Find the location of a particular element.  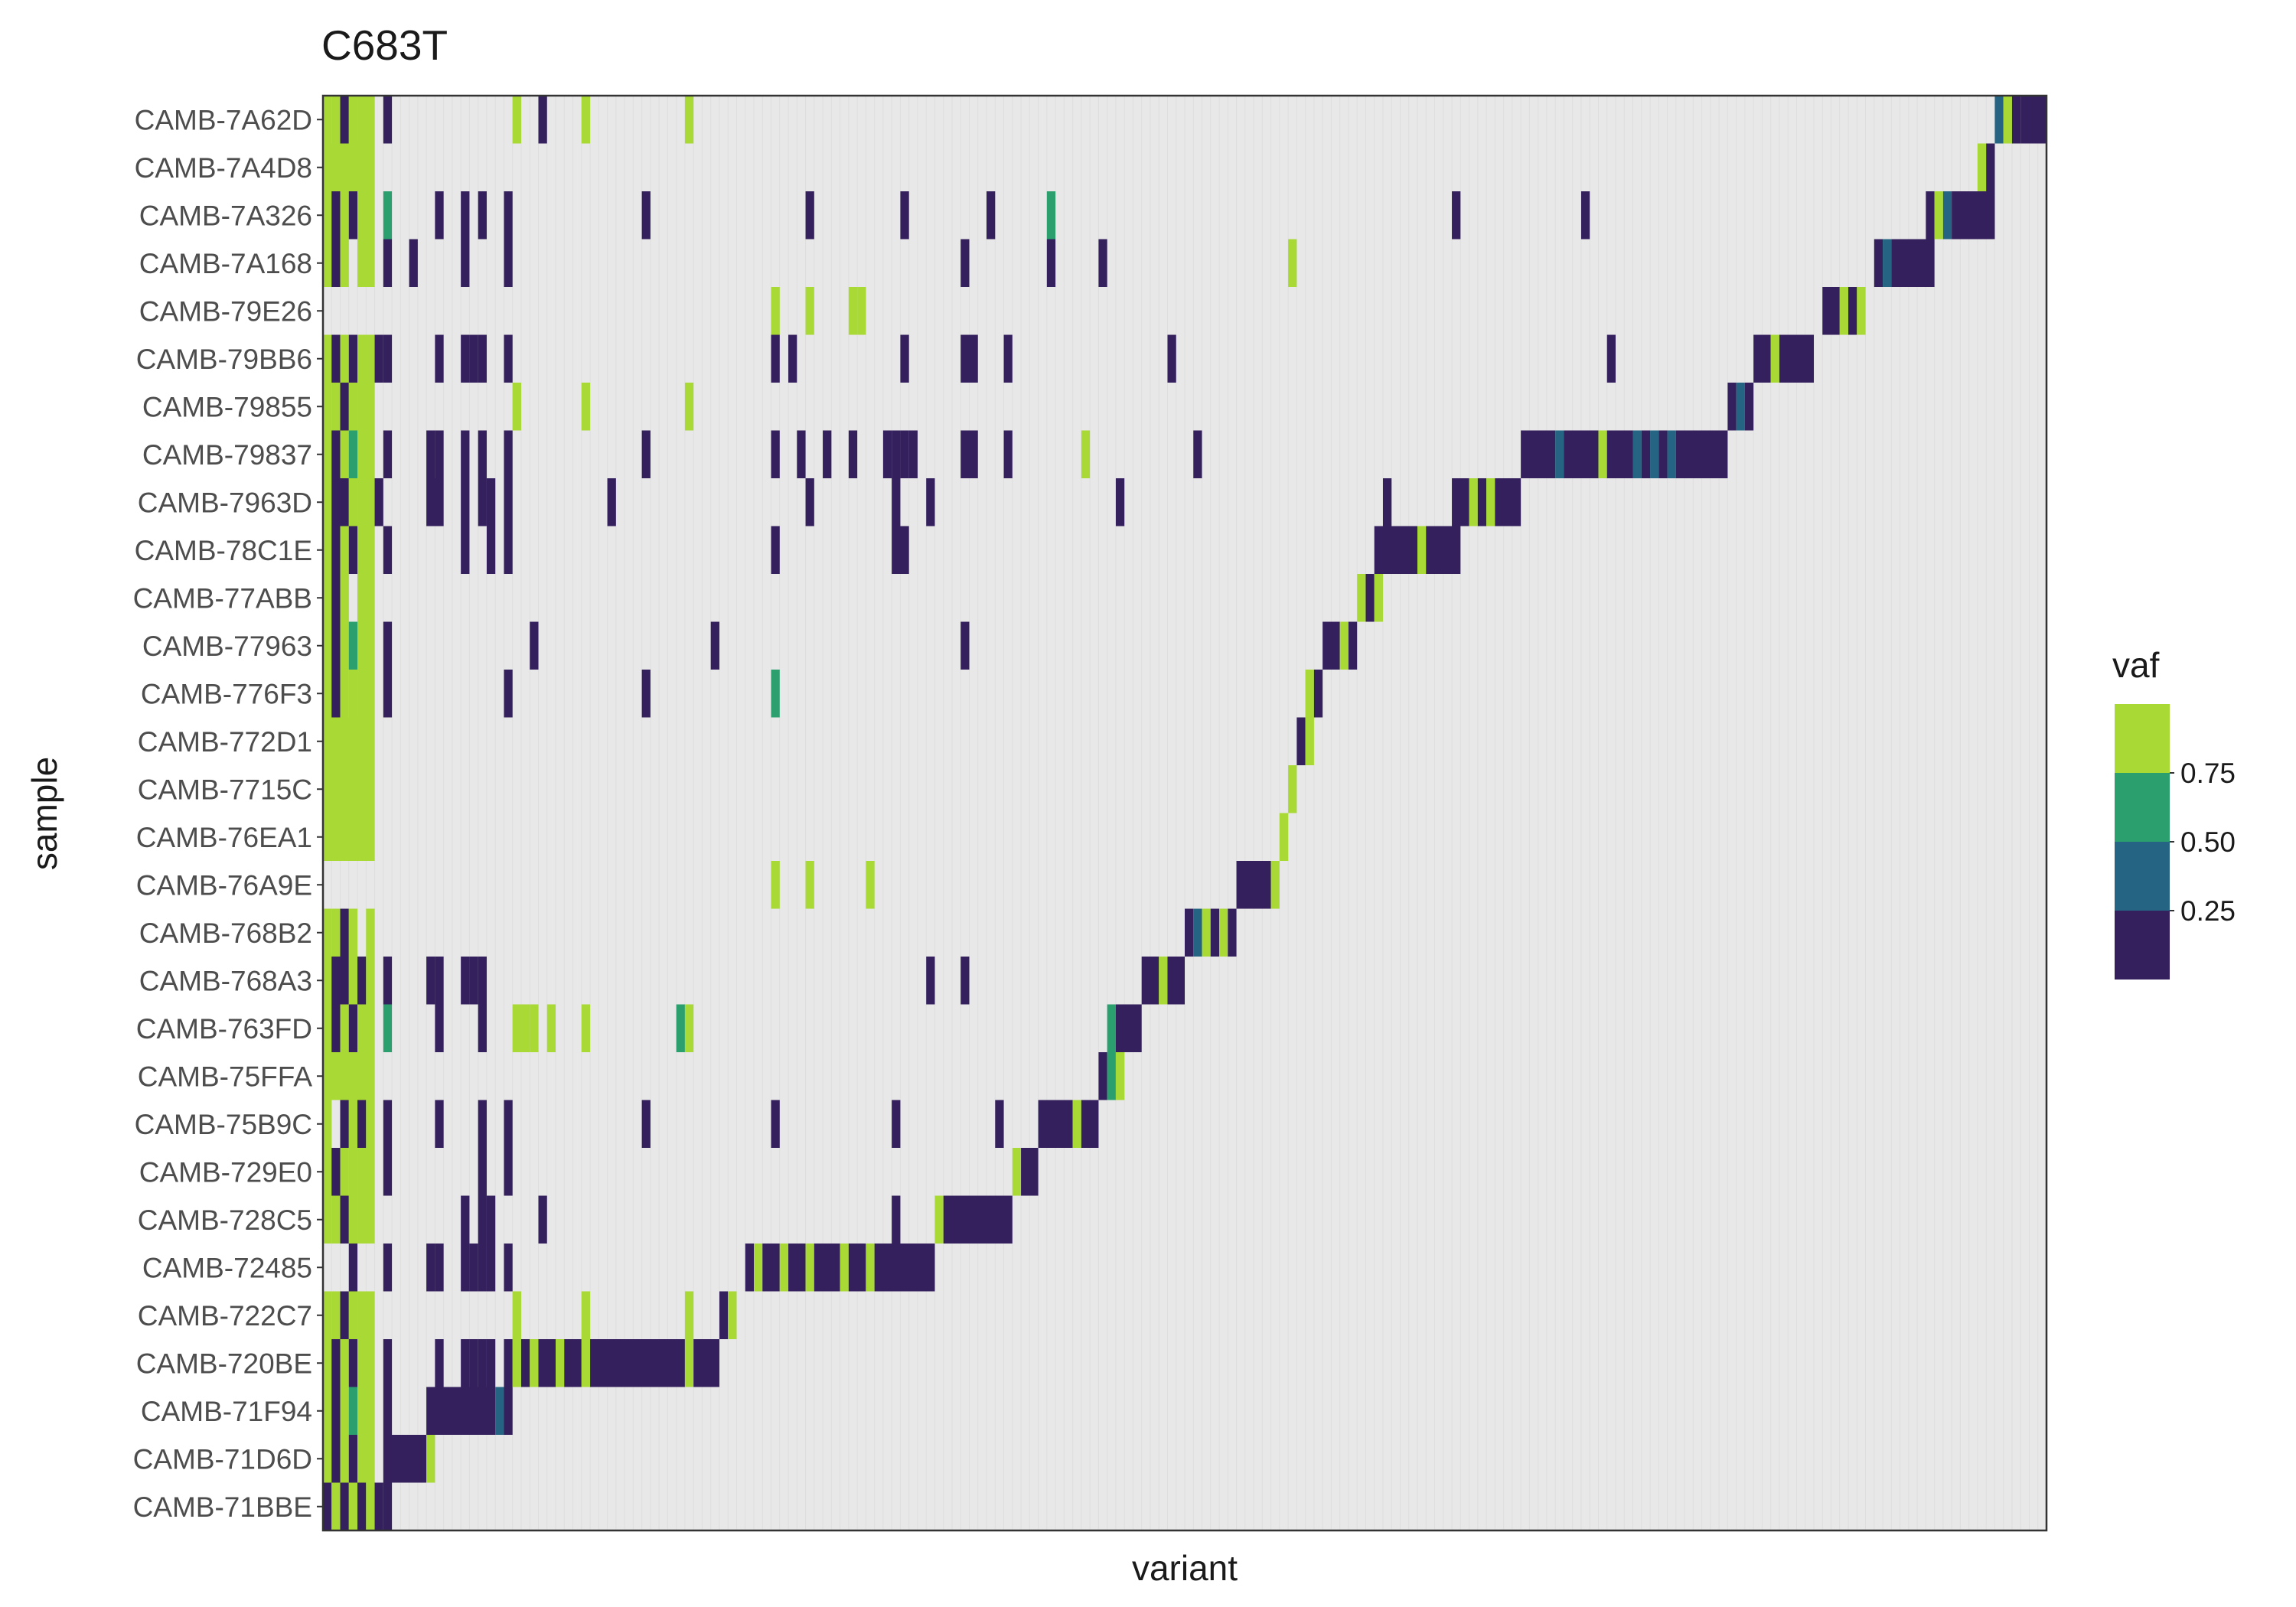

y-tick-label: CAMB-75FFA is located at coordinates (225, 1076).